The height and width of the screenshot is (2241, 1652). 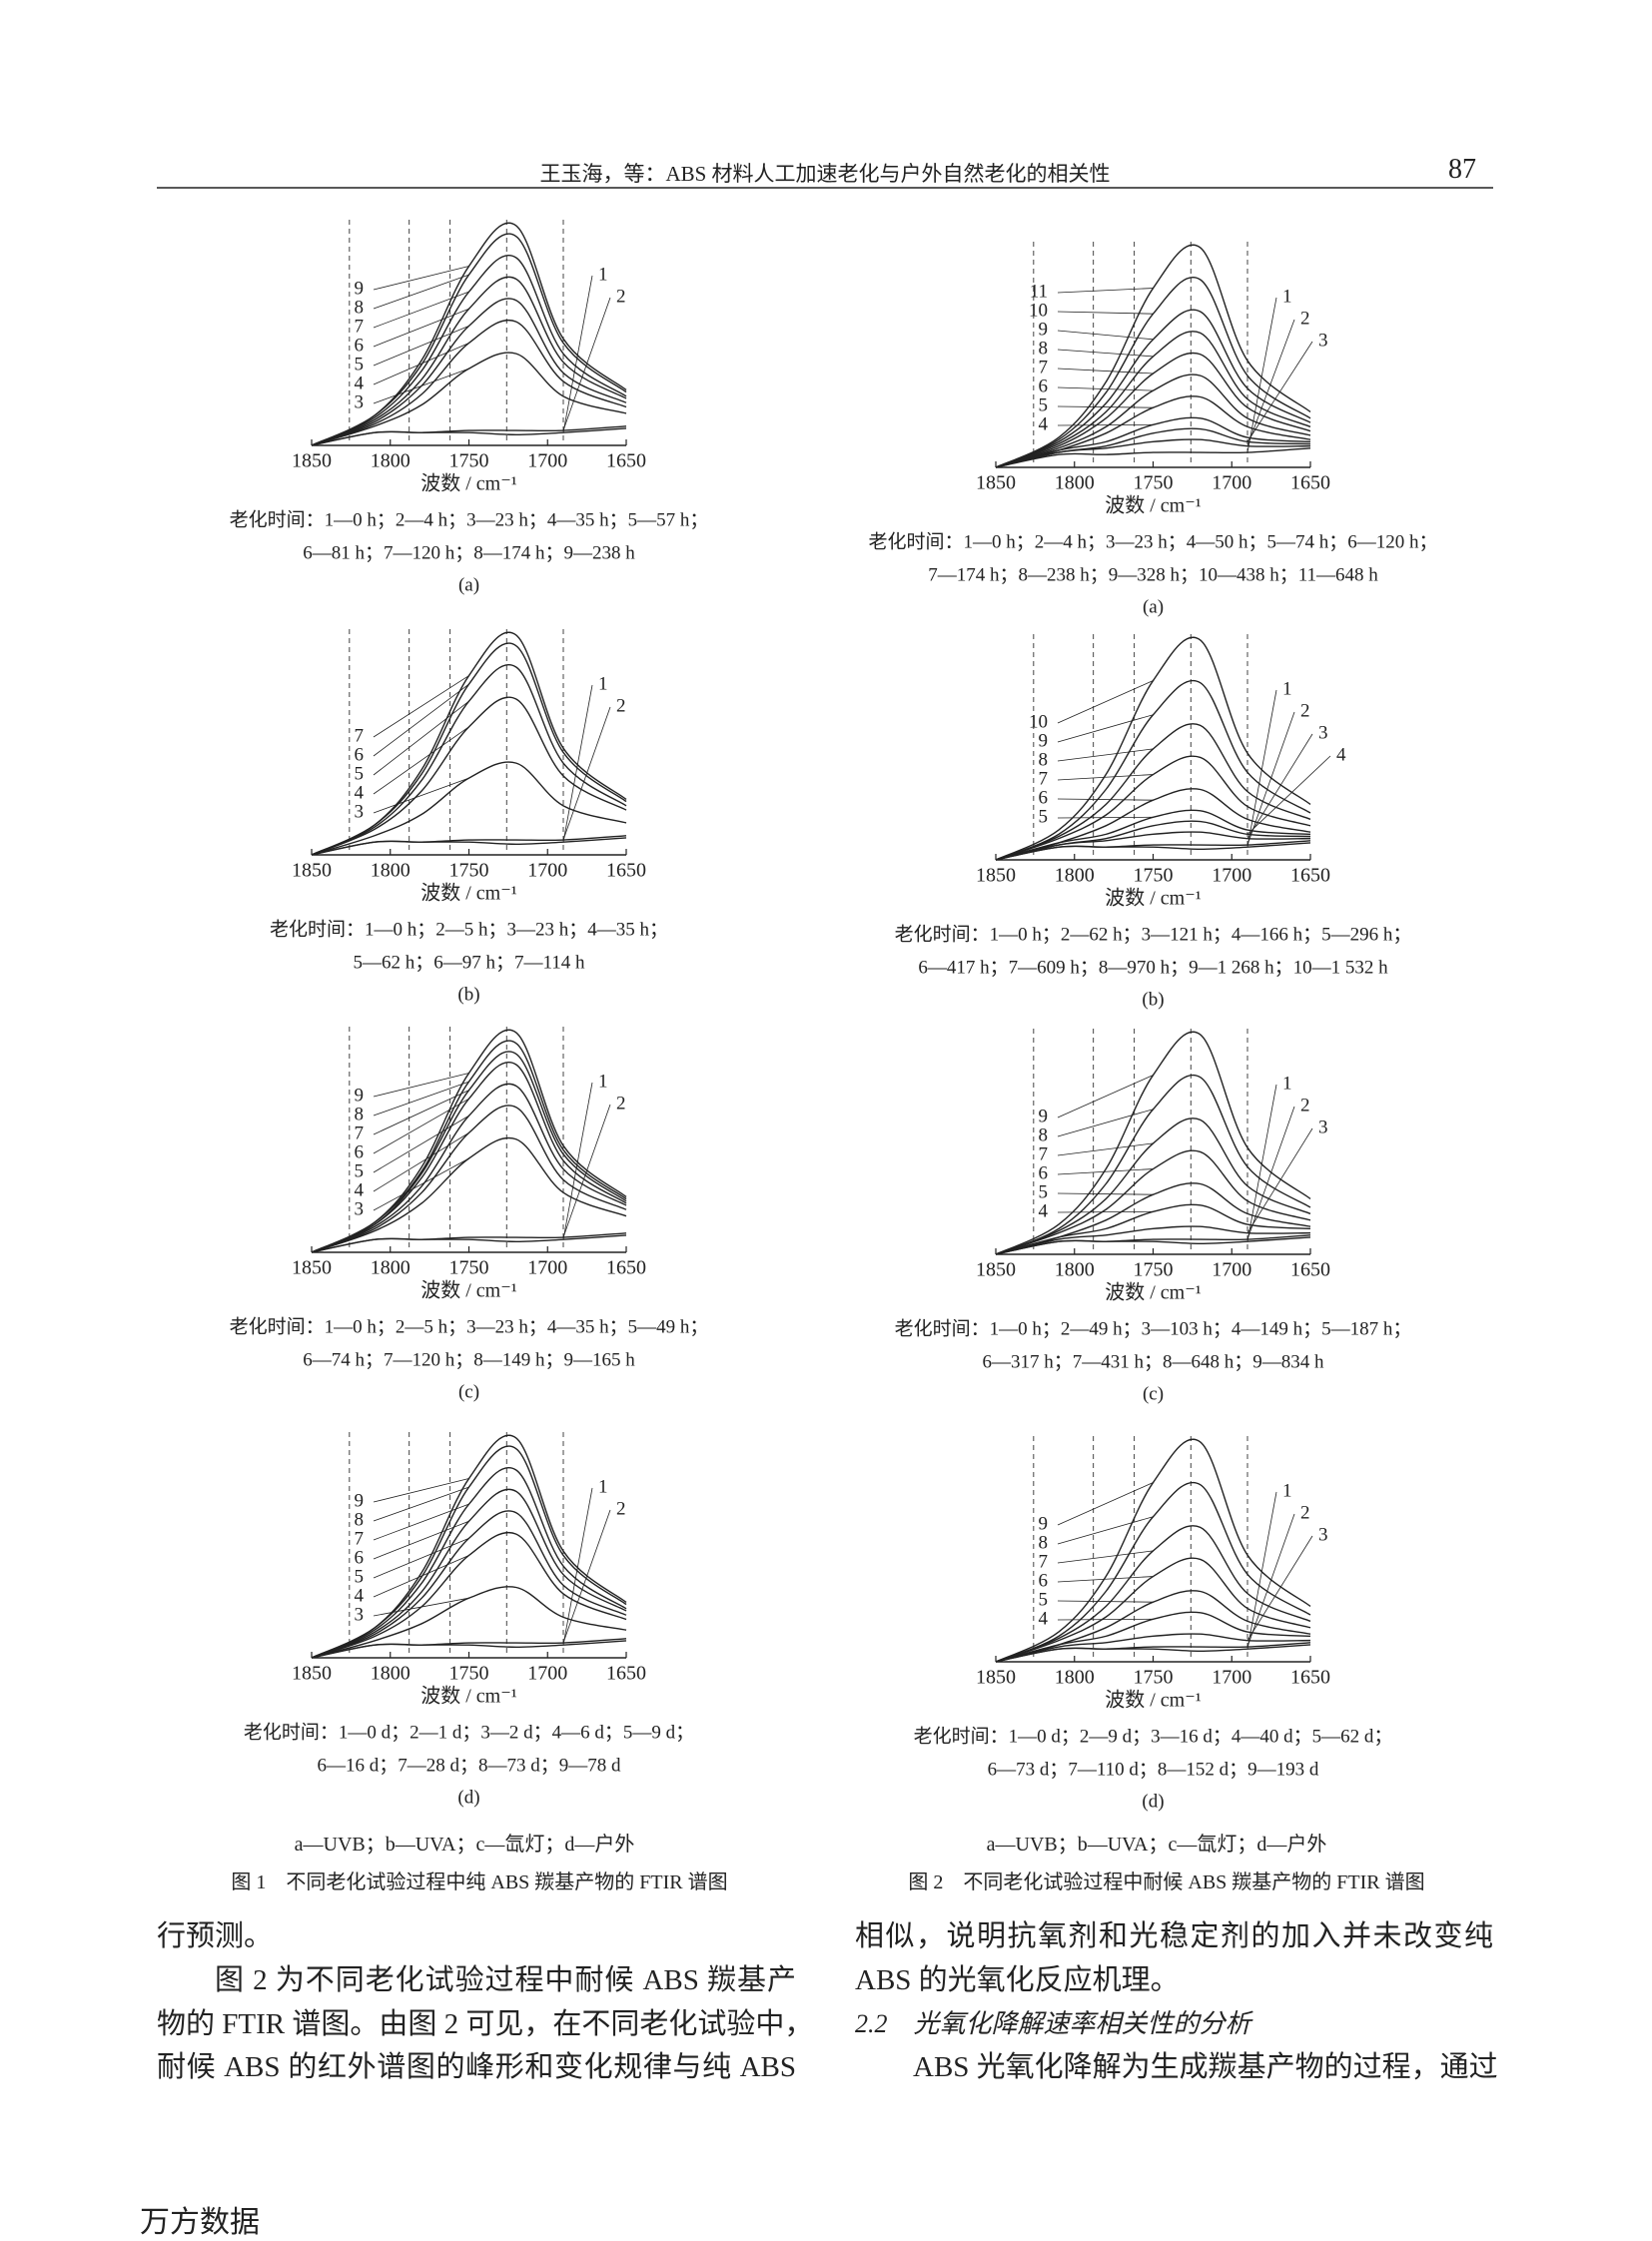 I want to click on caption-line: 5—62 h；6—97 h；7—114 h, so click(x=469, y=962).